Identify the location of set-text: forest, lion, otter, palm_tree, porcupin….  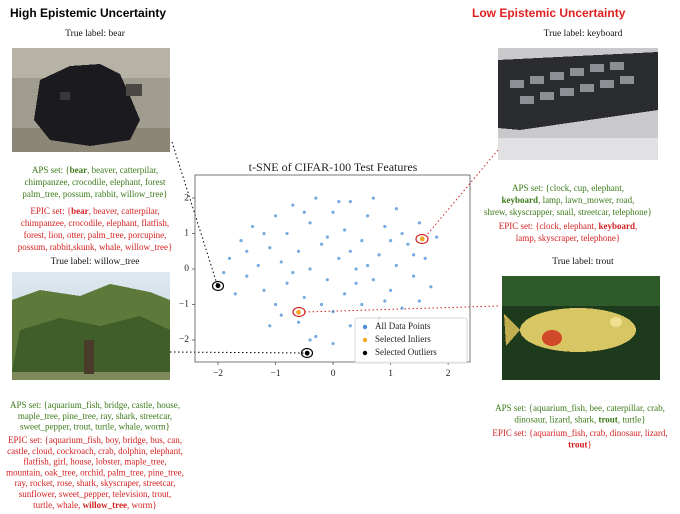
(95, 235).